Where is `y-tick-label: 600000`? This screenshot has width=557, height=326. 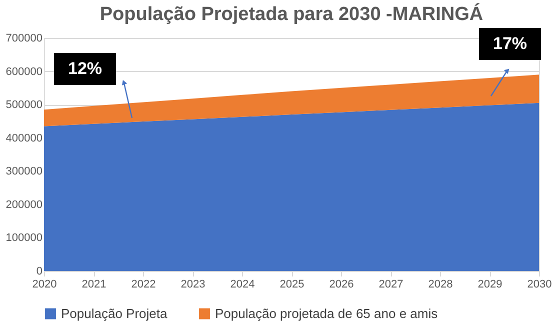
y-tick-label: 600000 is located at coordinates (24, 72).